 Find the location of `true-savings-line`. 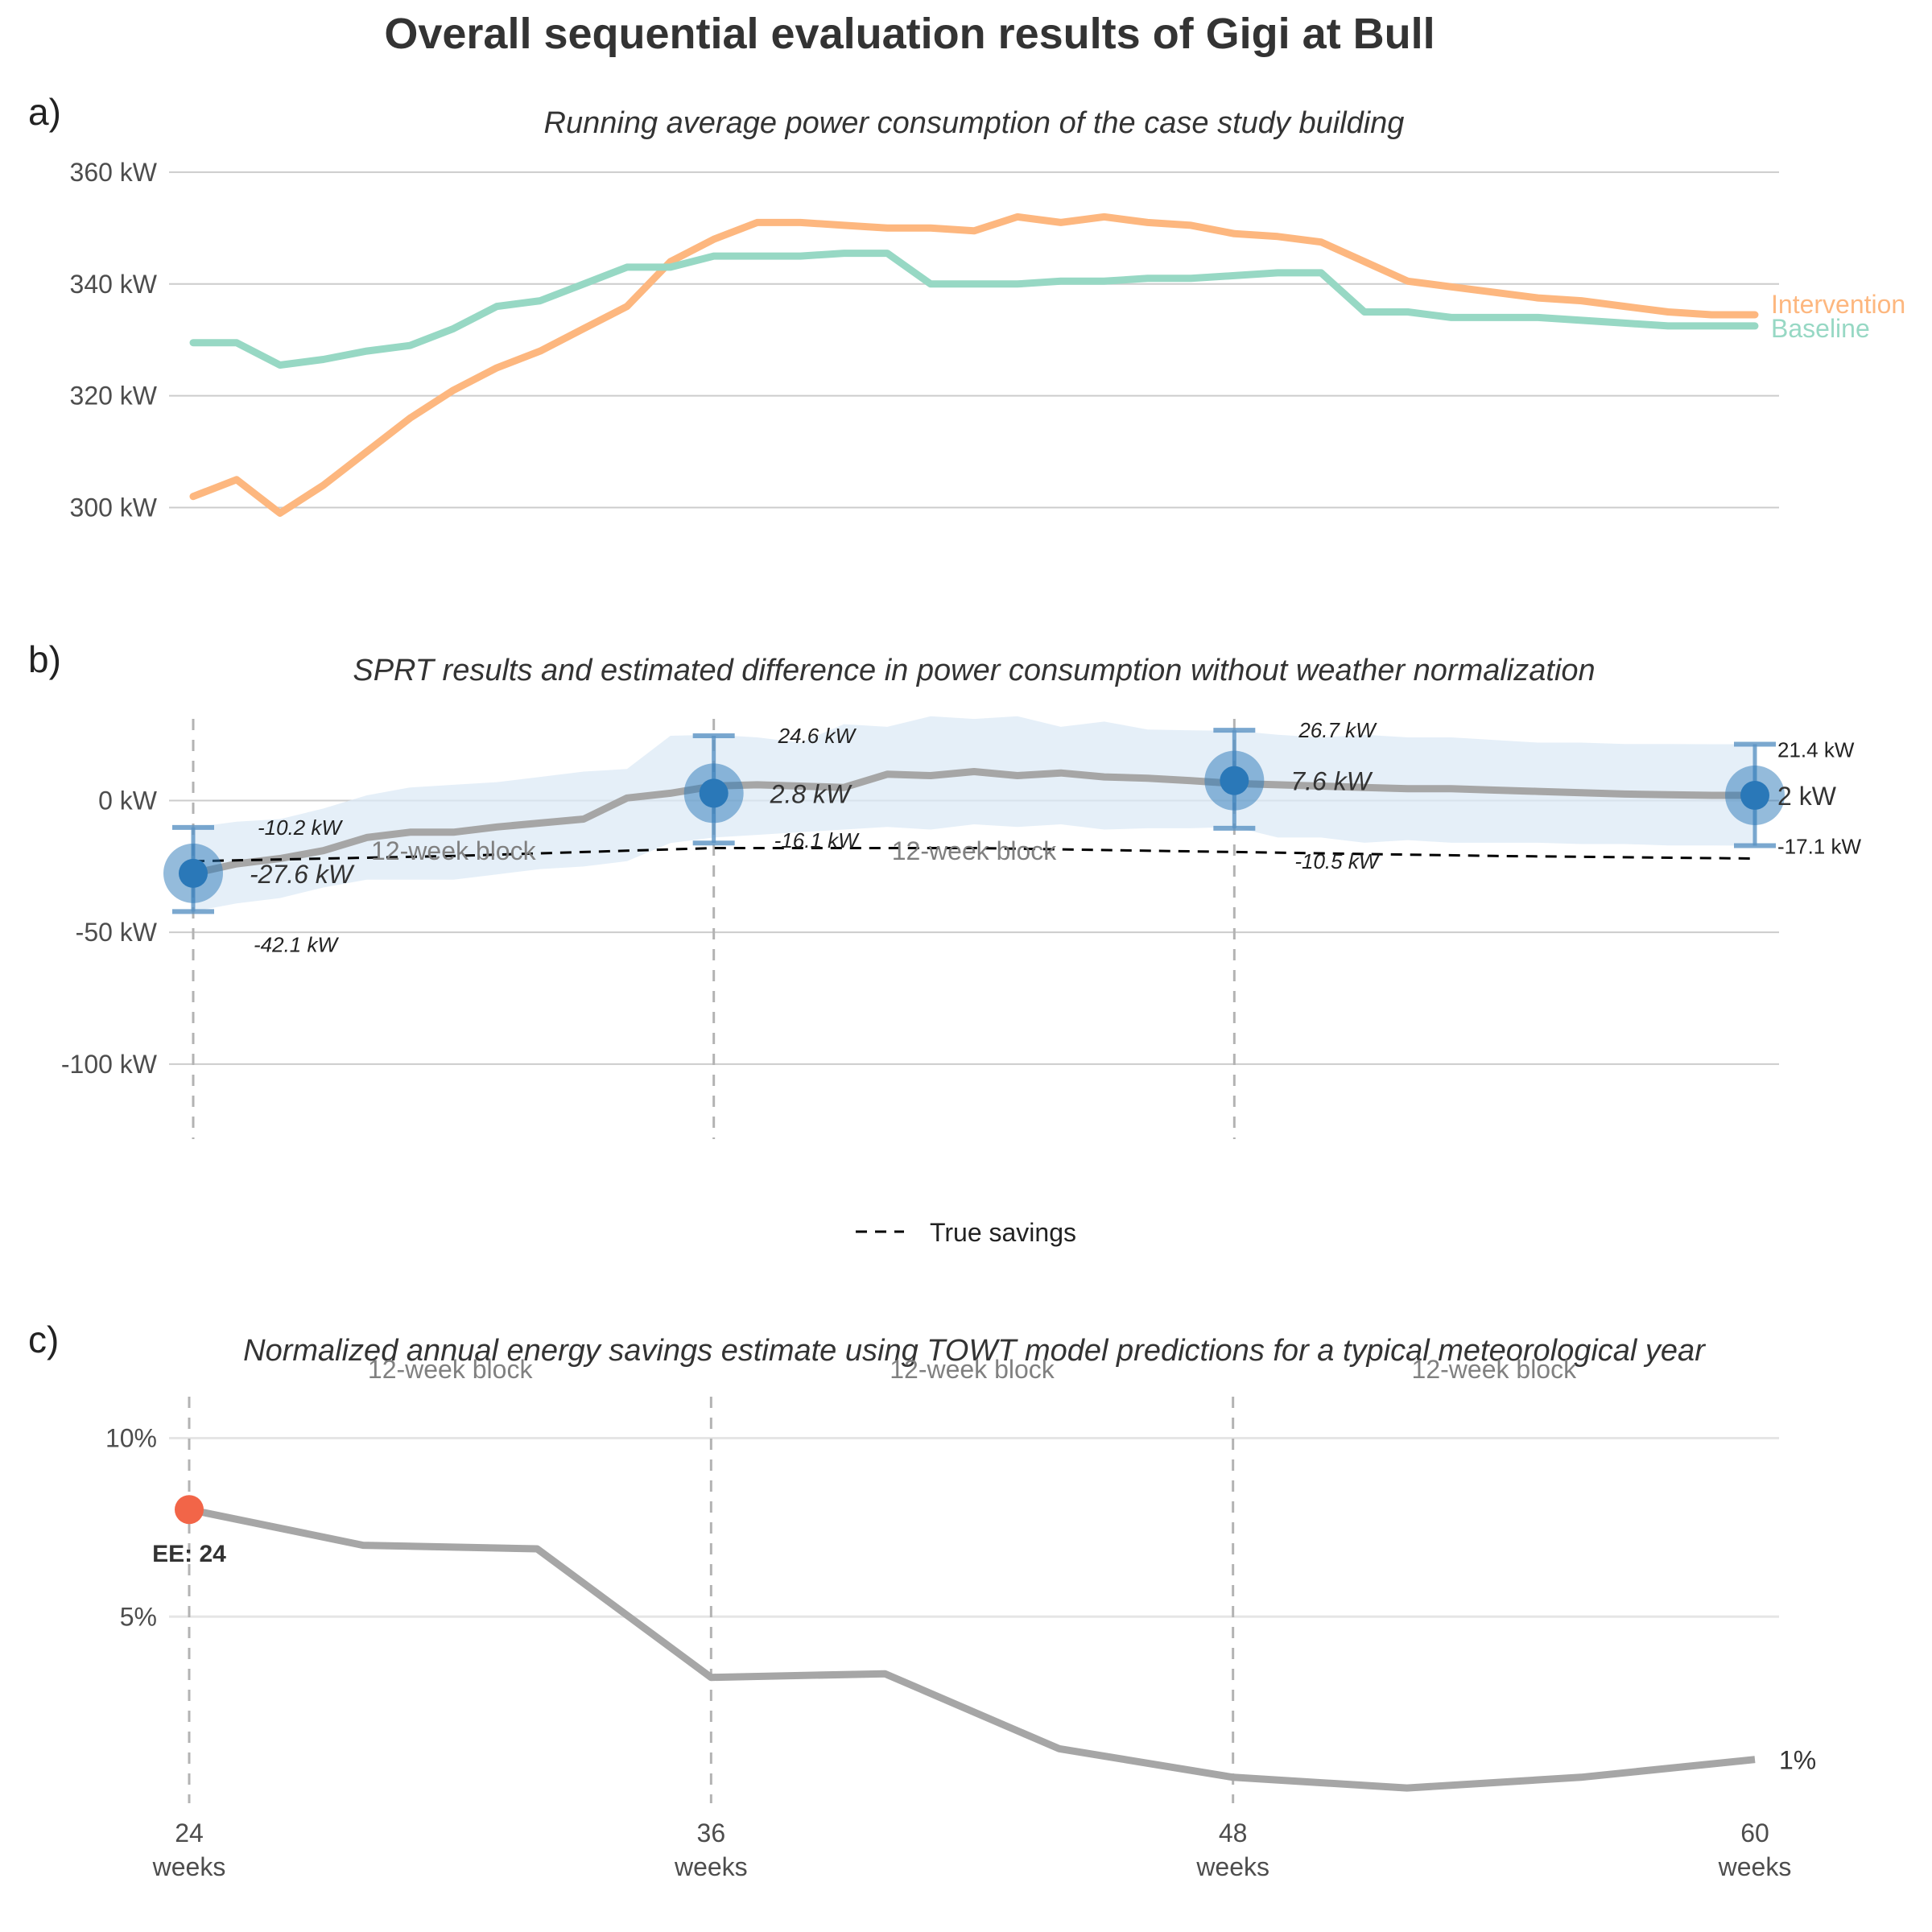

true-savings-line is located at coordinates (974, 855).